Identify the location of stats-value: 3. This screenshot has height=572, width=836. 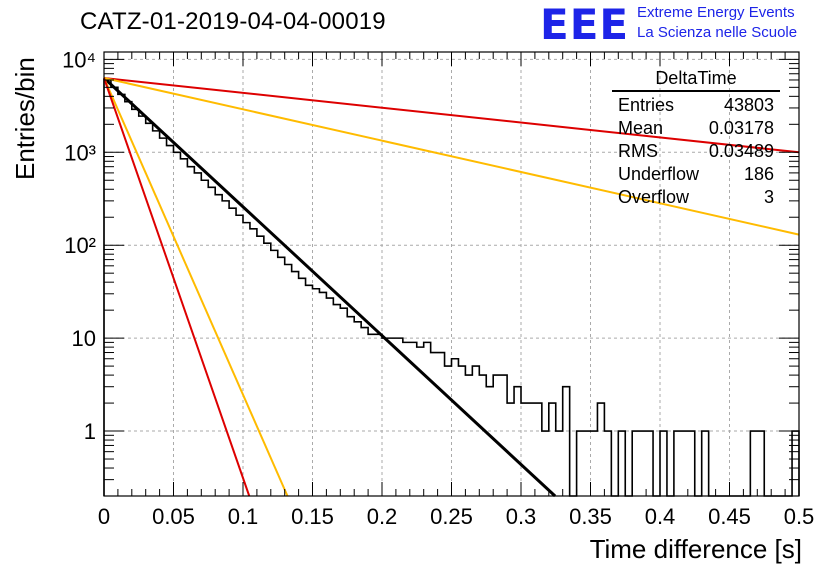
(768, 197).